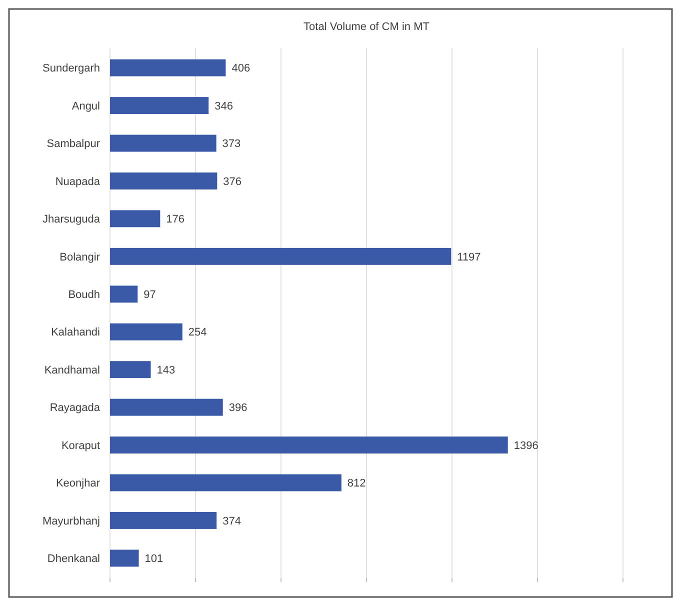 The height and width of the screenshot is (609, 681). What do you see at coordinates (150, 294) in the screenshot?
I see `data-label: 97` at bounding box center [150, 294].